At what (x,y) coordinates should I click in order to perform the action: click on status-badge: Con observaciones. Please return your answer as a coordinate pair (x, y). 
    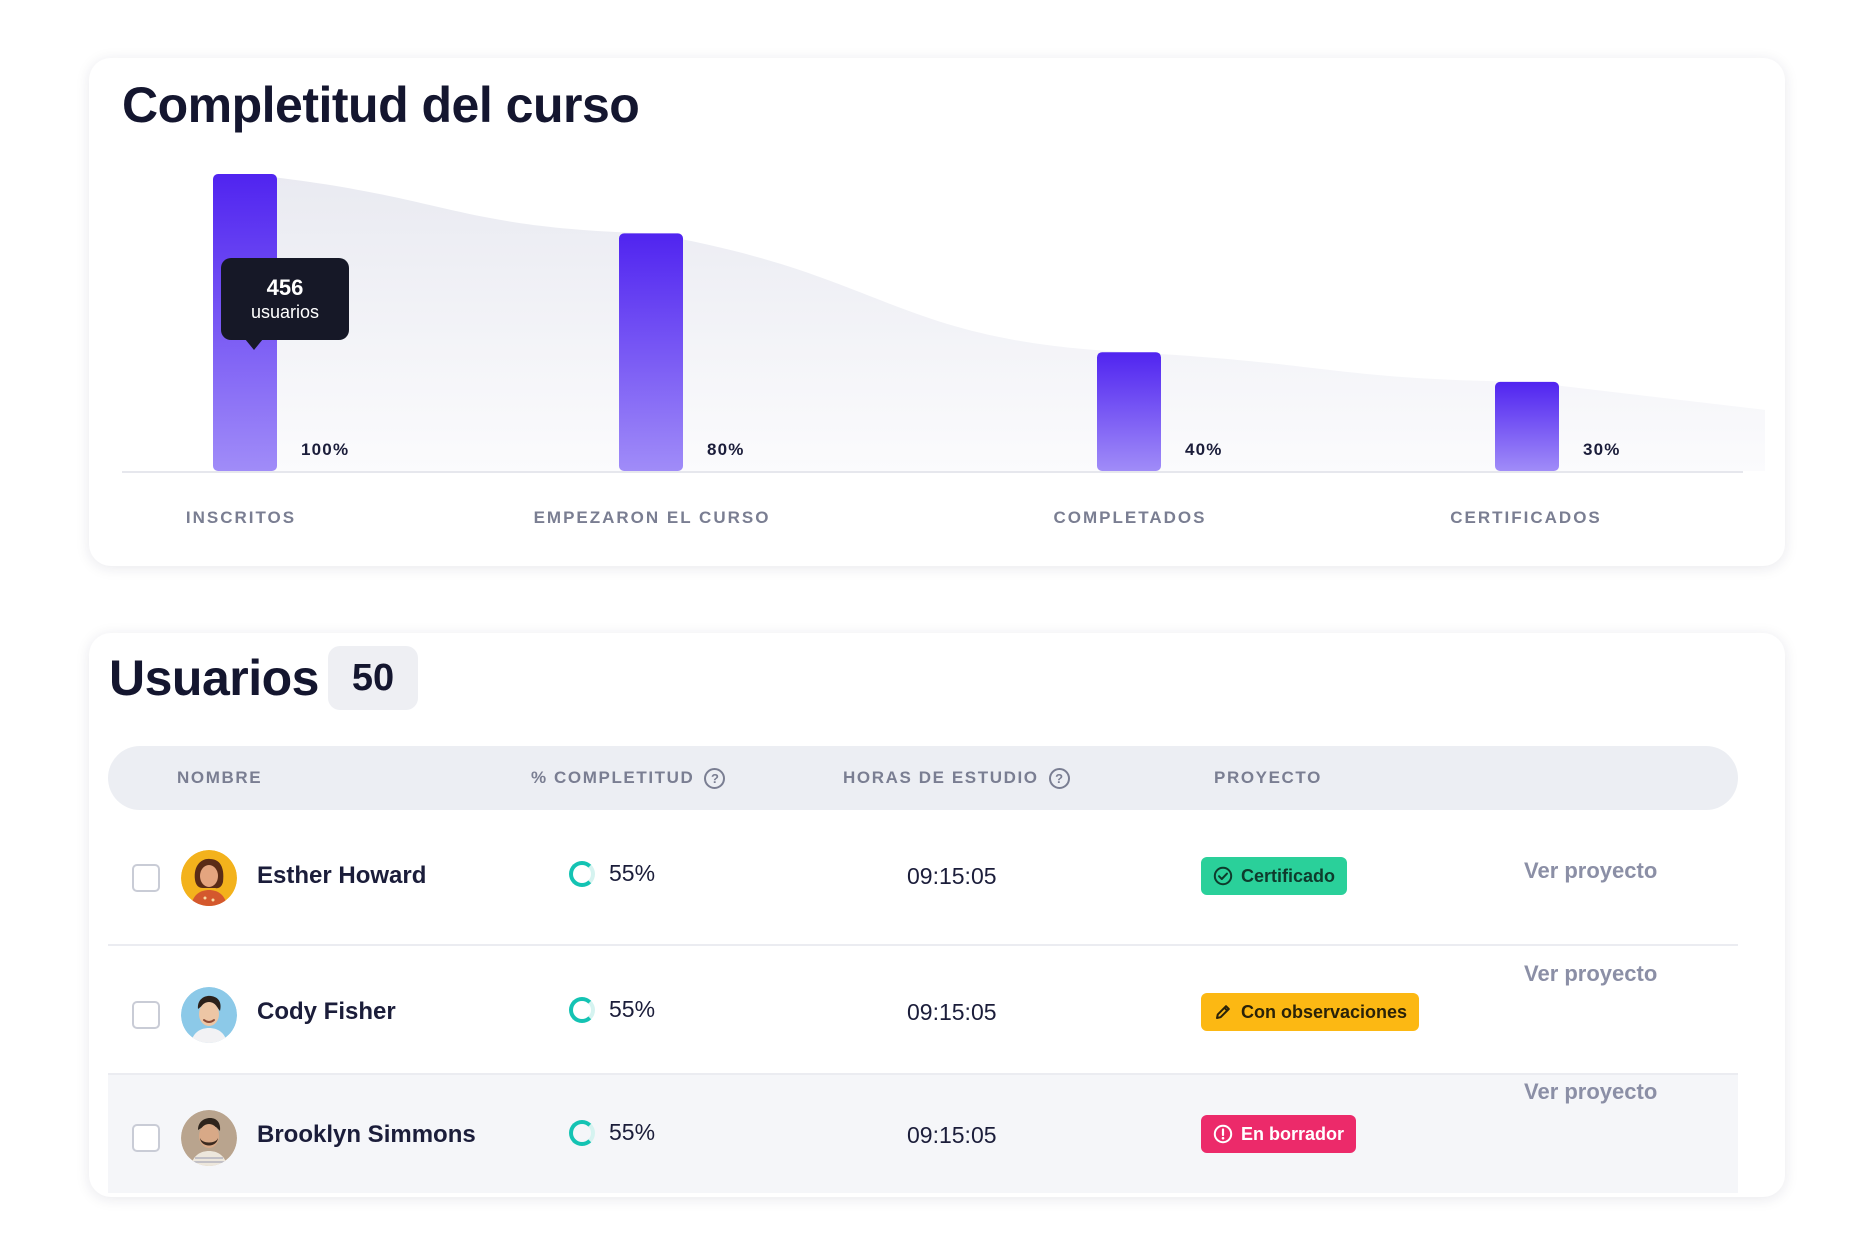
    Looking at the image, I should click on (1310, 1012).